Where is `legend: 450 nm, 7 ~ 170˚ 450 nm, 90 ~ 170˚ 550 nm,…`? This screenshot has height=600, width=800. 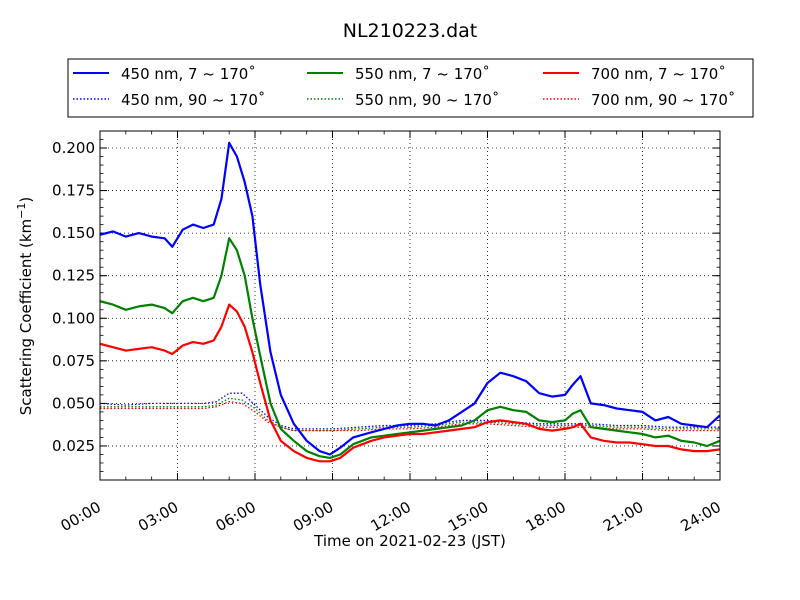 legend: 450 nm, 7 ~ 170˚ 450 nm, 90 ~ 170˚ 550 nm,… is located at coordinates (410, 88).